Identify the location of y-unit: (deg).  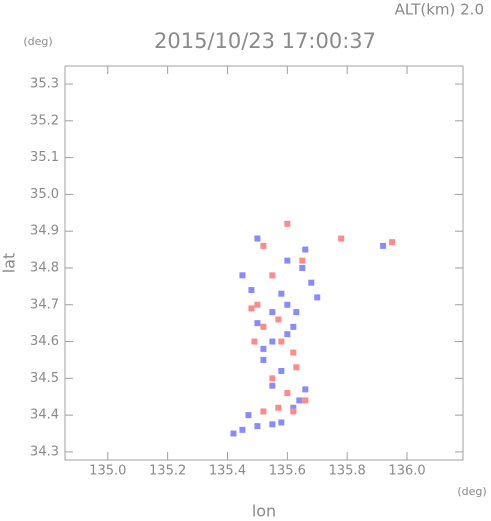
(37, 41).